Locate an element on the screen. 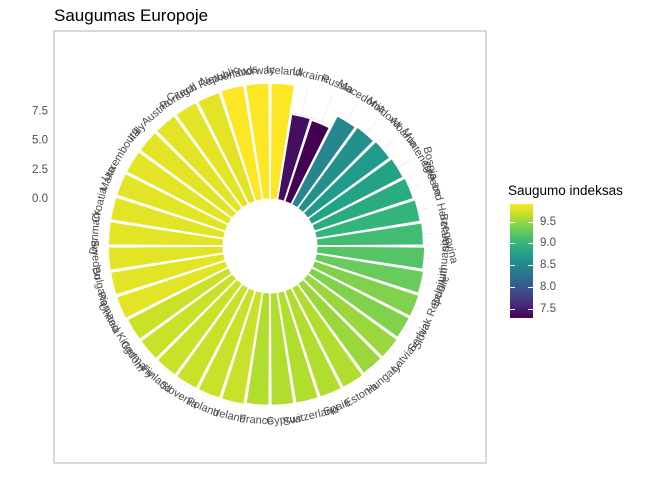 This screenshot has height=480, width=672. bar-belgium is located at coordinates (369, 273).